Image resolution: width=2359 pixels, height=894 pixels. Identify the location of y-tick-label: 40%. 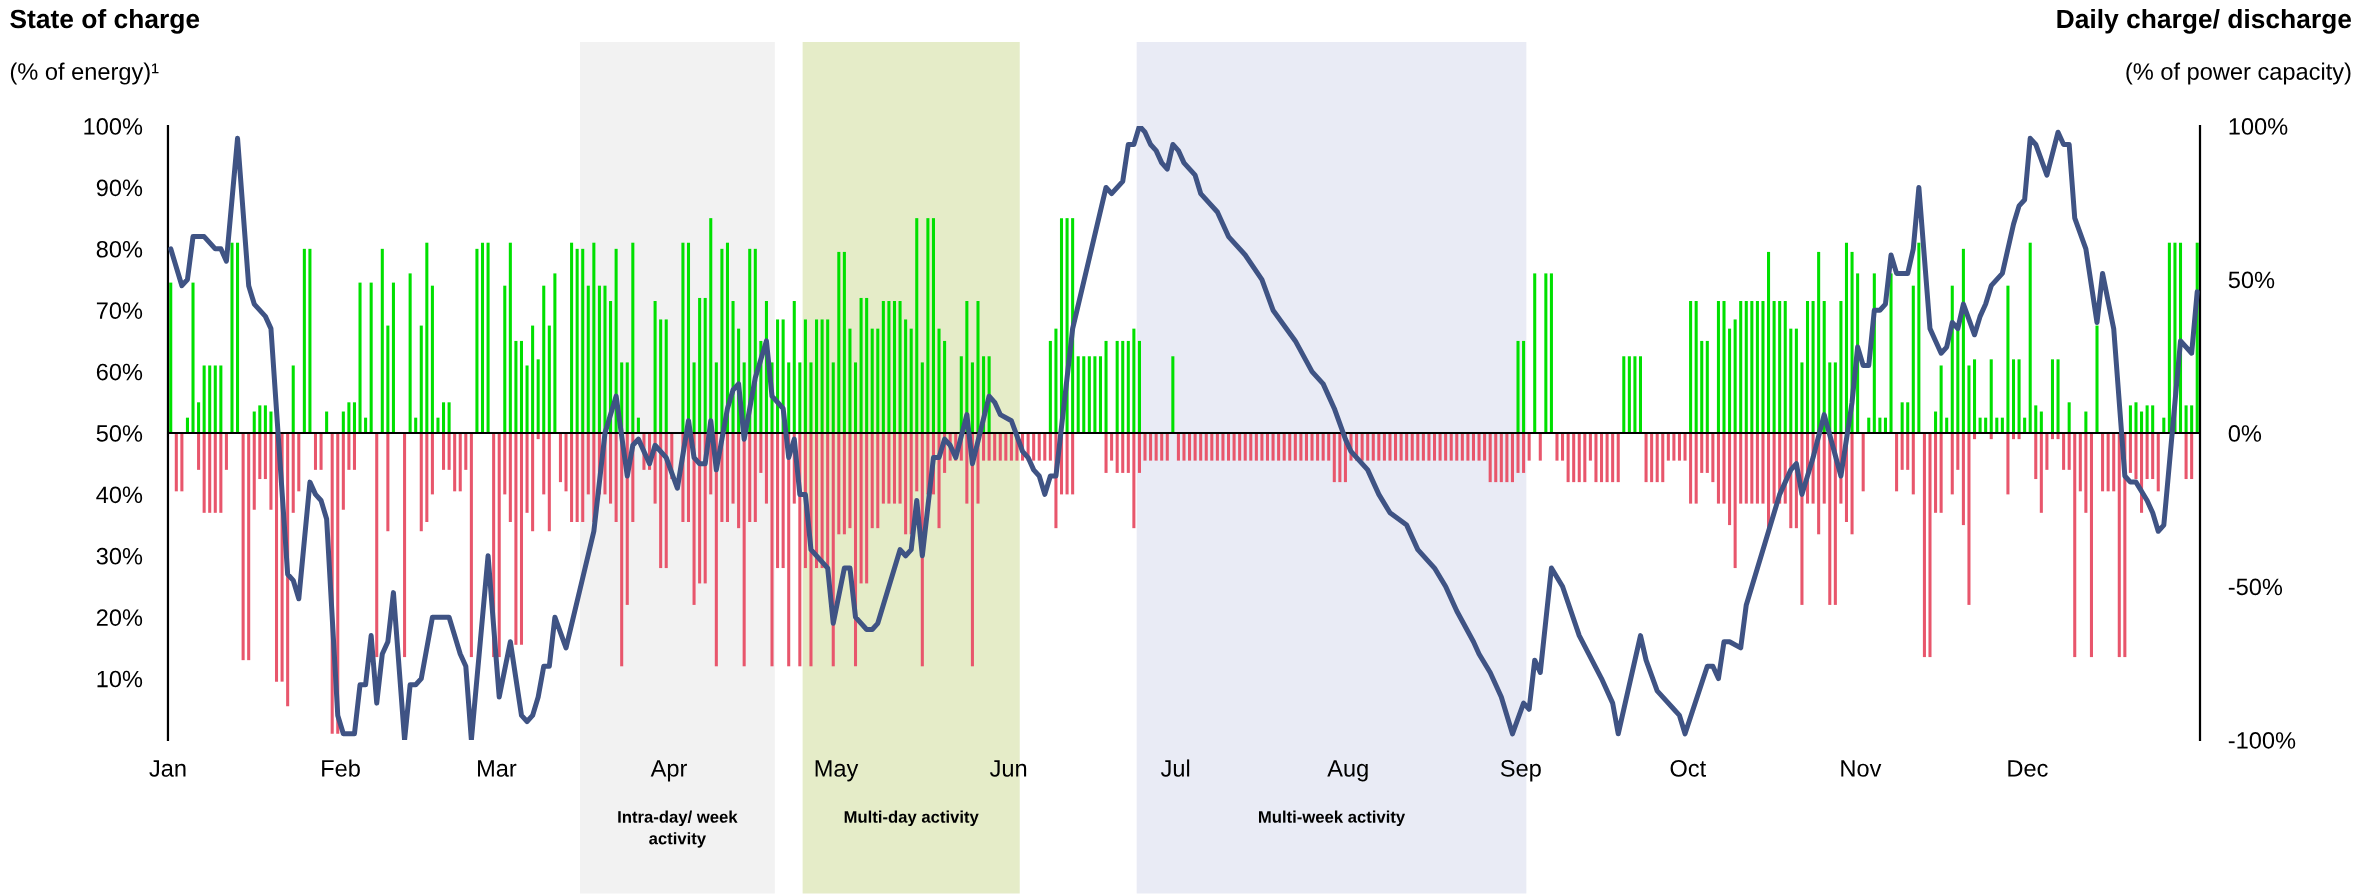
(119, 495).